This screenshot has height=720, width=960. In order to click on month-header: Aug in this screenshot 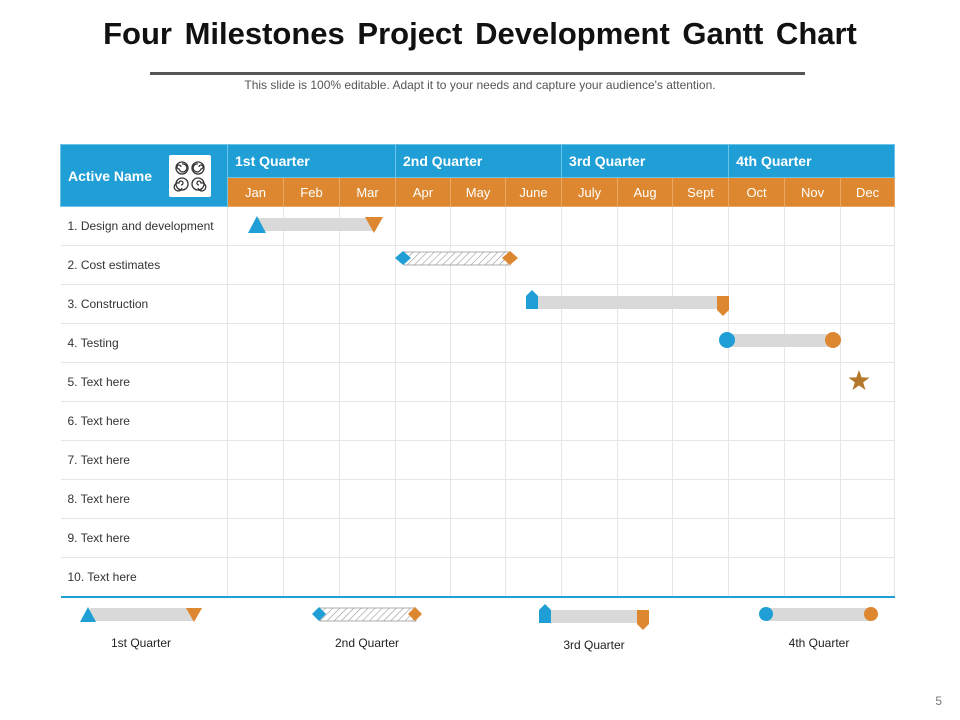, I will do `click(645, 192)`.